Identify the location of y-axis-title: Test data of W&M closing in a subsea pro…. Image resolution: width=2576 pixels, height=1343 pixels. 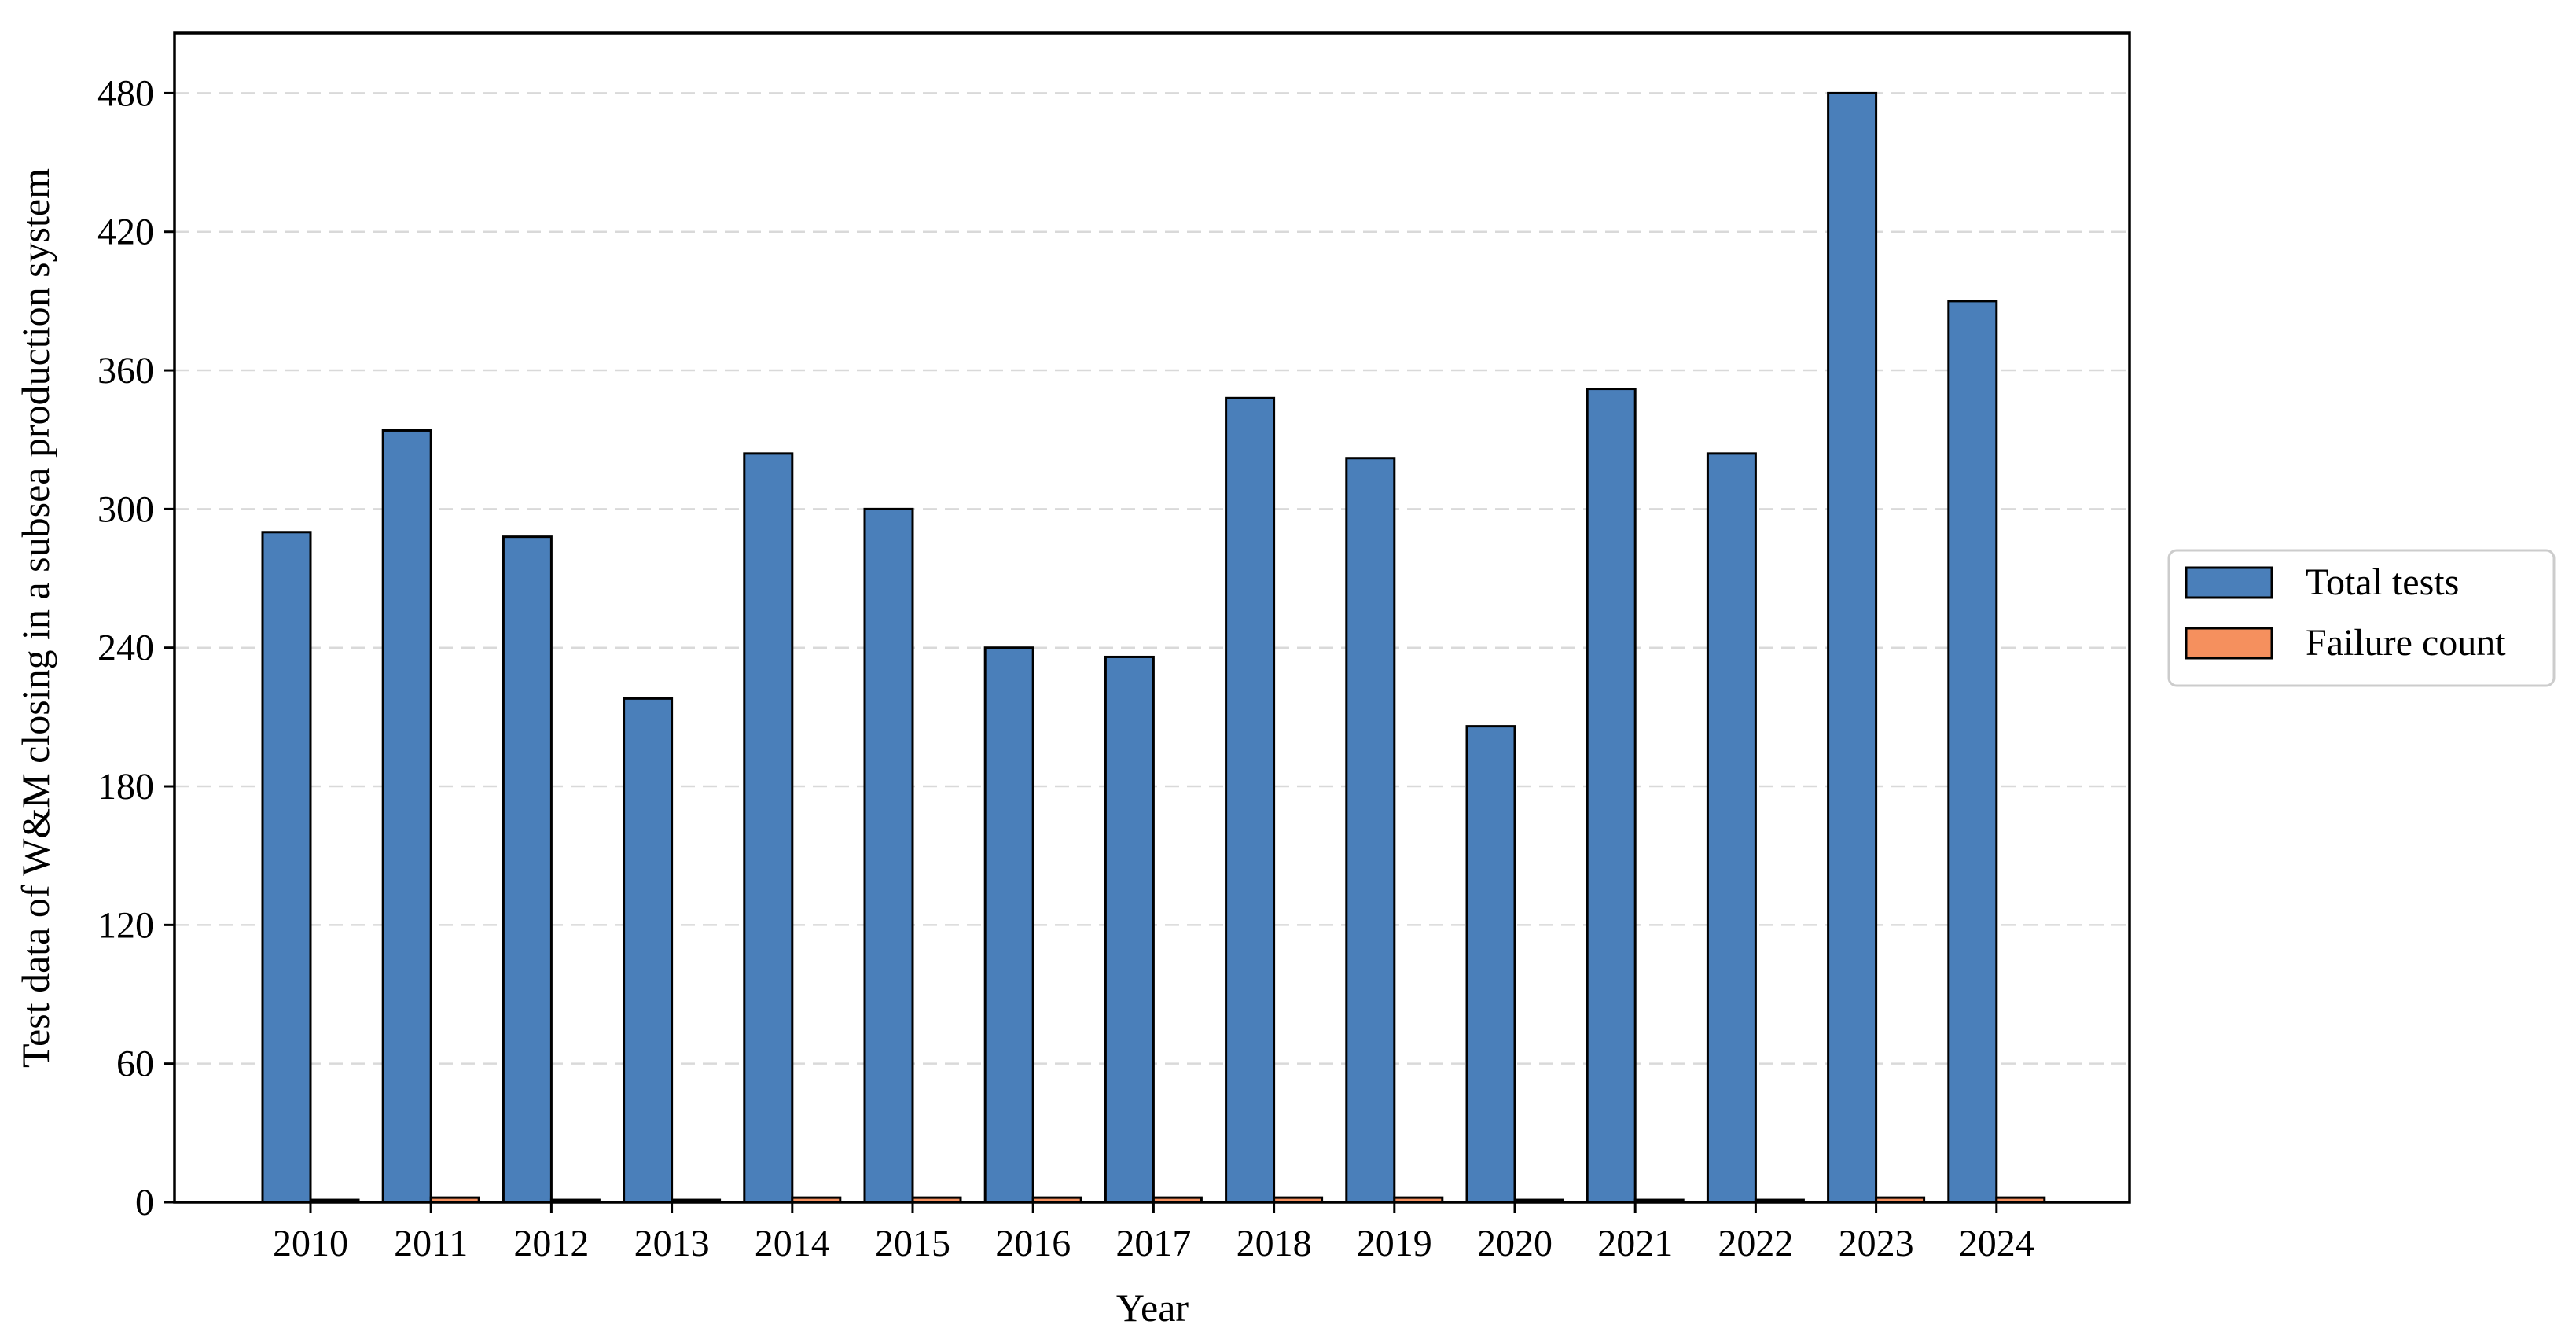
(35, 618).